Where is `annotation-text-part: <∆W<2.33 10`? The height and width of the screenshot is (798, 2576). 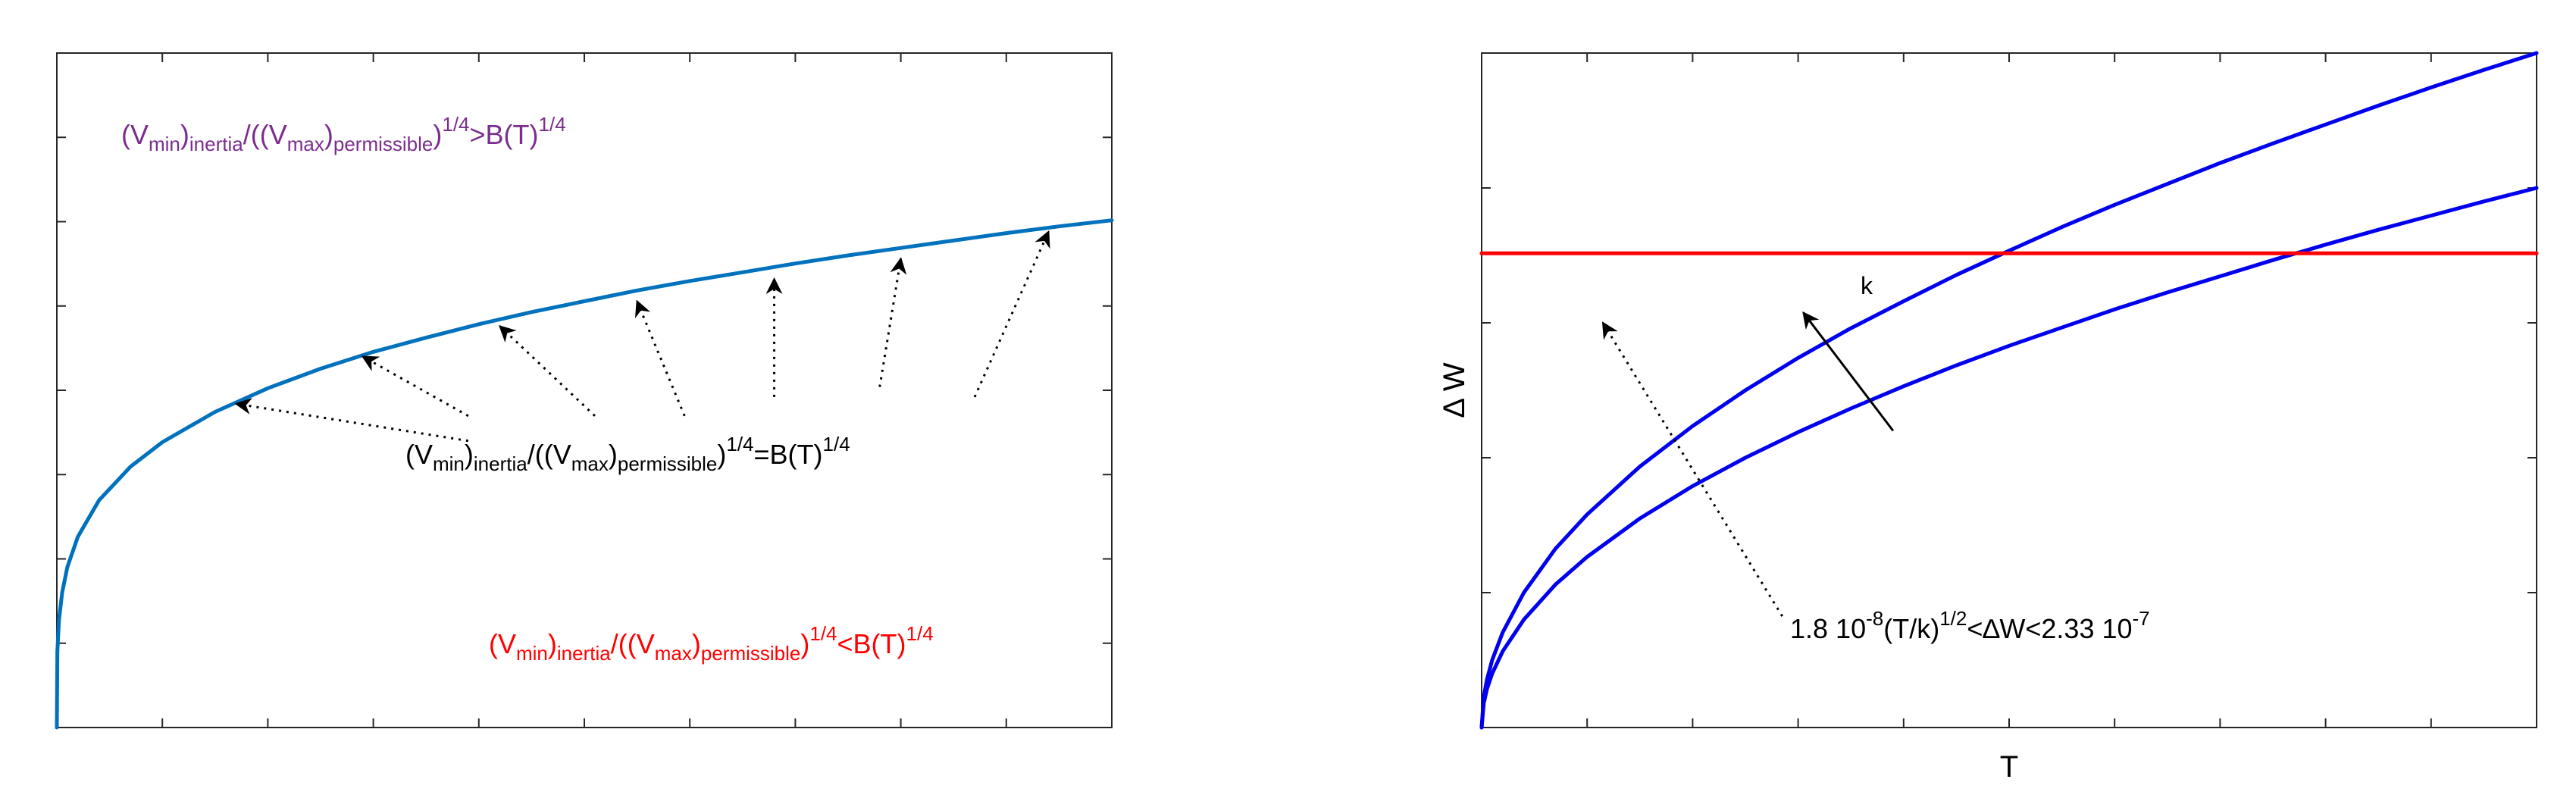
annotation-text-part: <∆W<2.33 10 is located at coordinates (2050, 628).